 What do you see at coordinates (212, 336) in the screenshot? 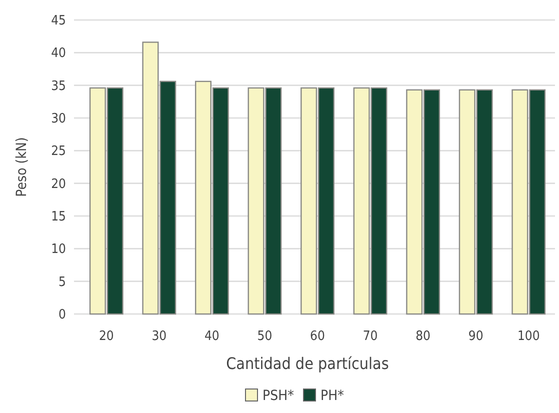
I see `x-tick-label: 40` at bounding box center [212, 336].